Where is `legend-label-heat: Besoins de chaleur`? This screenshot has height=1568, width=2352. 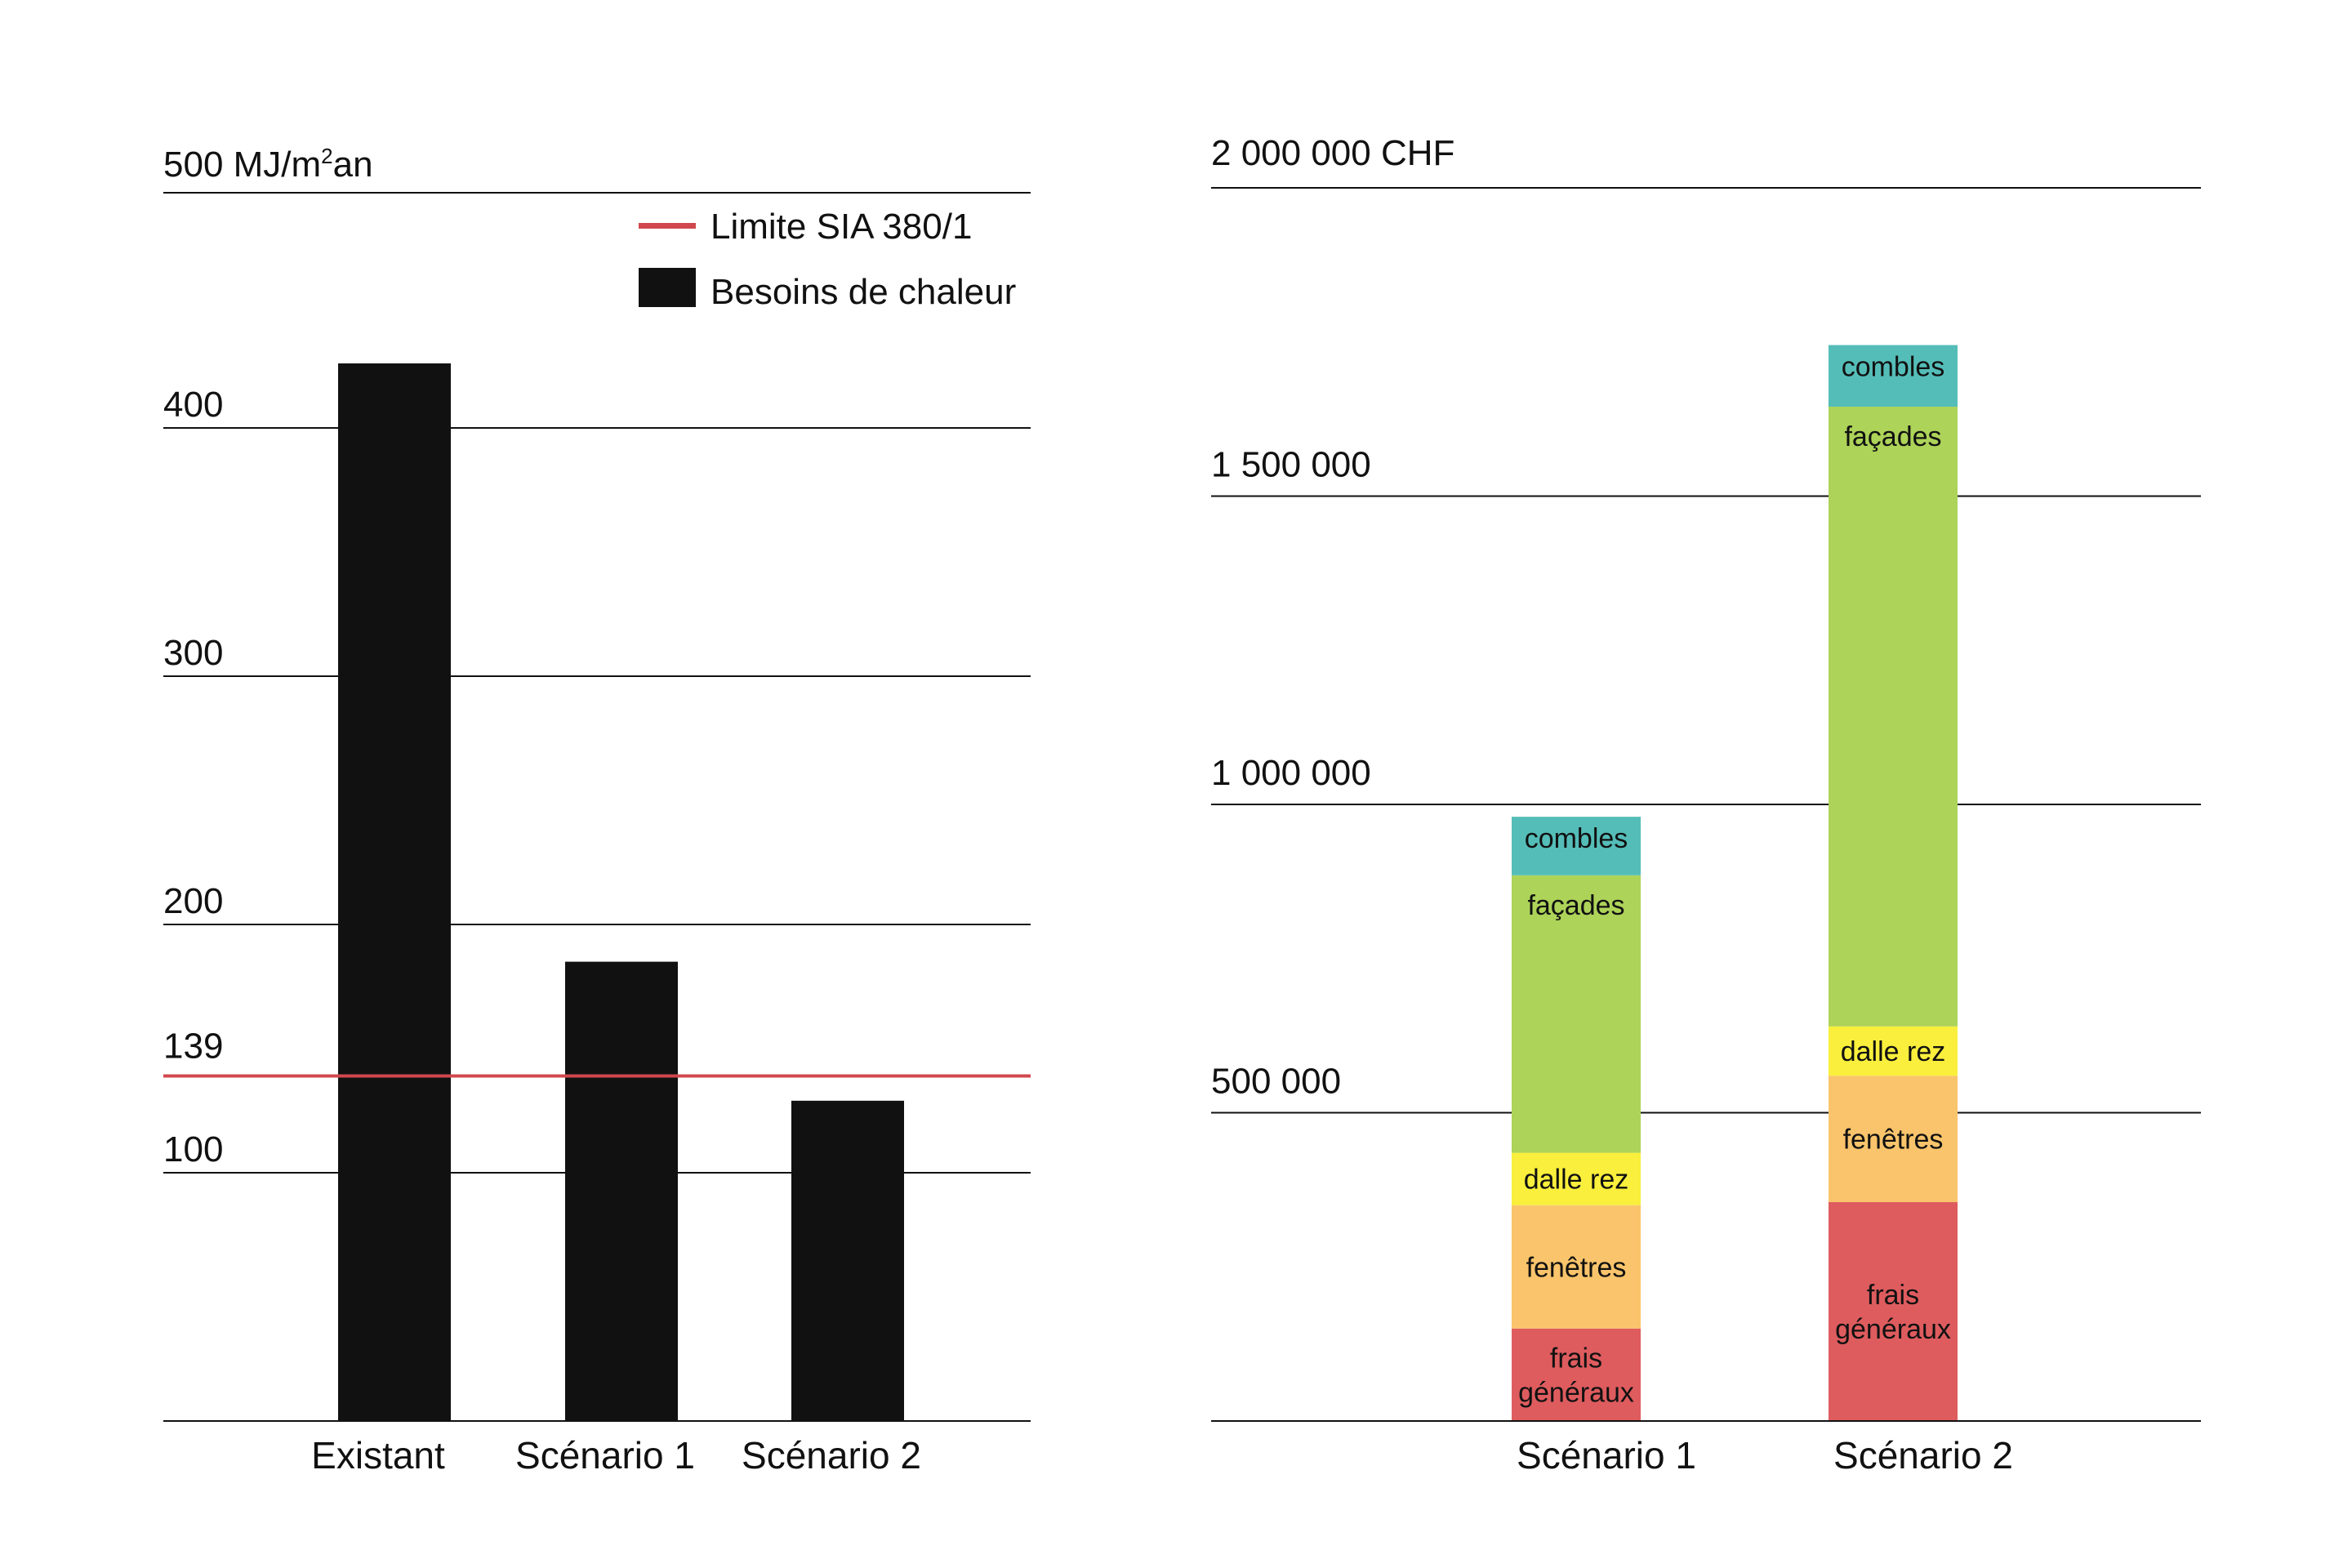 legend-label-heat: Besoins de chaleur is located at coordinates (863, 292).